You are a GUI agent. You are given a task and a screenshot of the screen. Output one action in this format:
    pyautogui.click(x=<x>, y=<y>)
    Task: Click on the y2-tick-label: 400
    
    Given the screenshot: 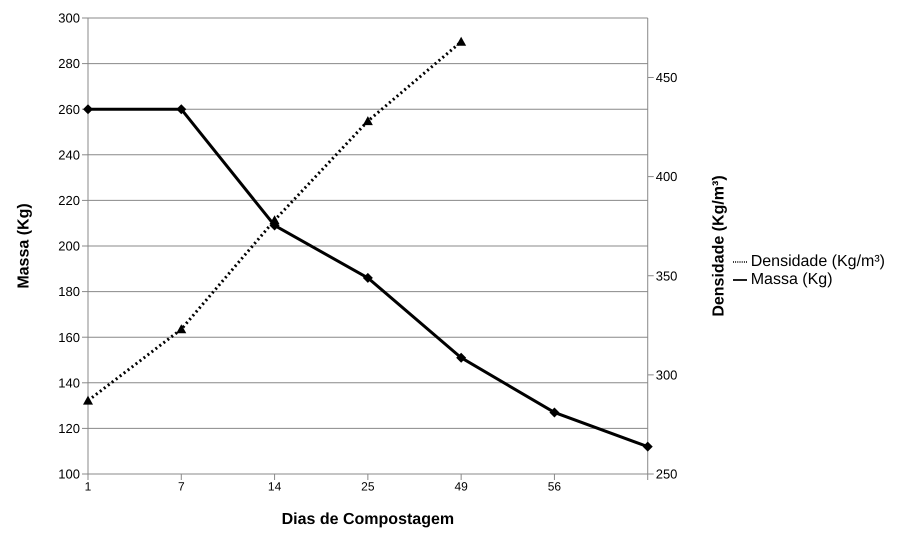 What is the action you would take?
    pyautogui.click(x=667, y=176)
    